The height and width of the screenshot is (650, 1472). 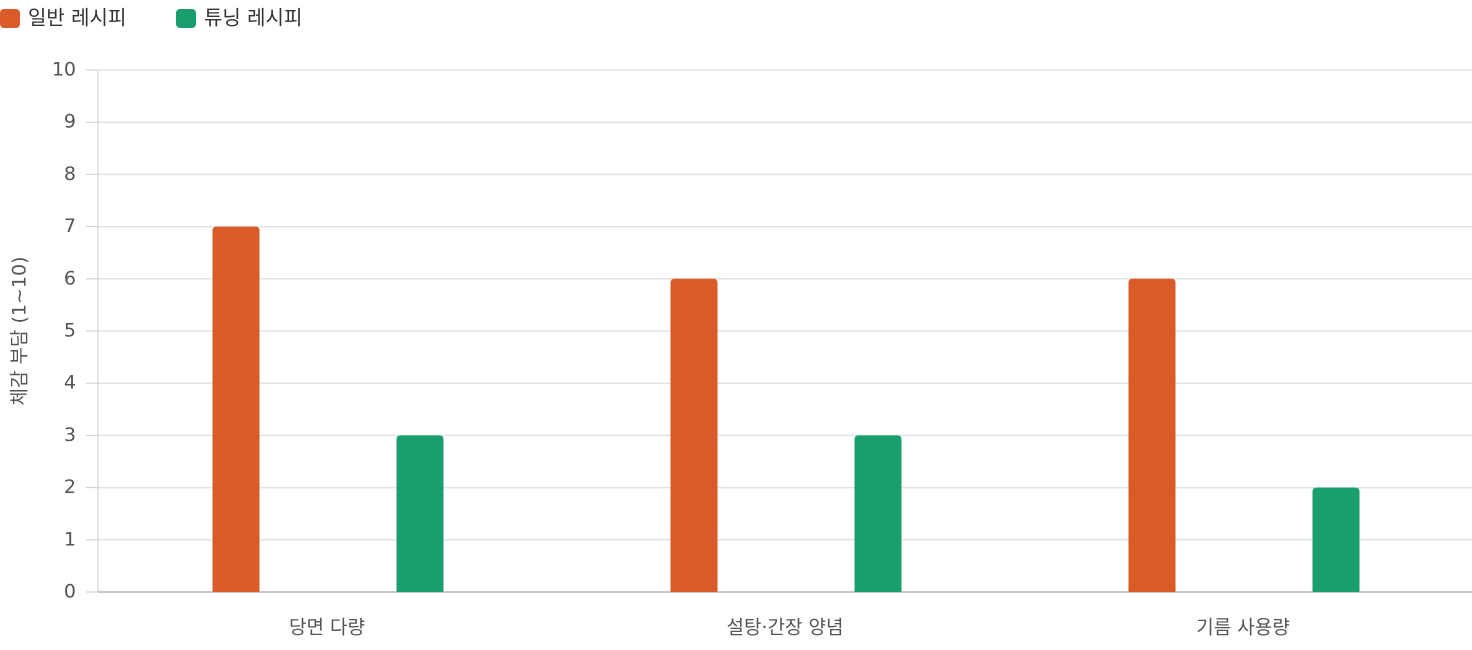 I want to click on x-tick-label: 당면 다량, so click(x=327, y=628).